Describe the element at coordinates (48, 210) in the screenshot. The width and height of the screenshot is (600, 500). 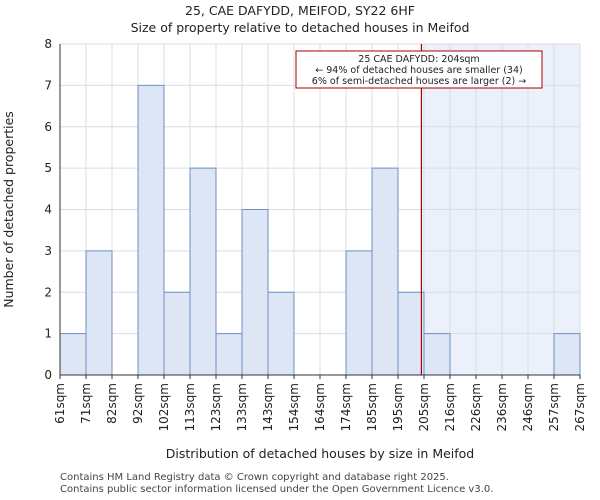
I see `y-tick-label: 4` at that location.